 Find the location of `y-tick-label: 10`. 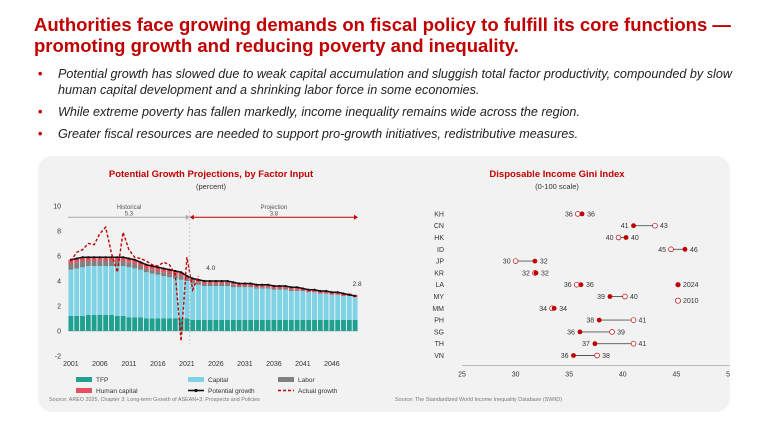

y-tick-label: 10 is located at coordinates (57, 207).